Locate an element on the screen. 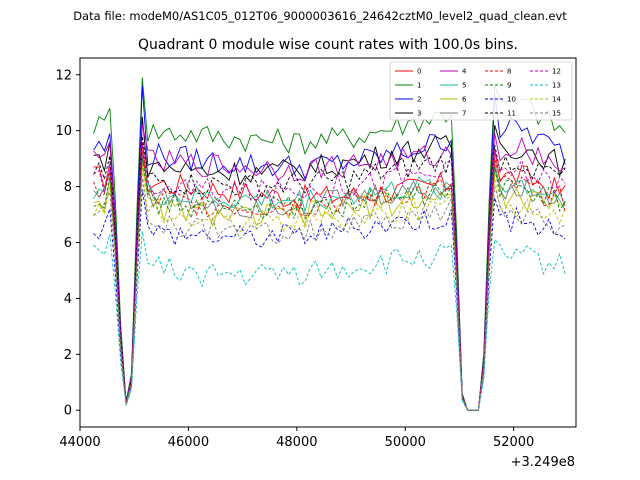  legend-label-10: 10 is located at coordinates (511, 100).